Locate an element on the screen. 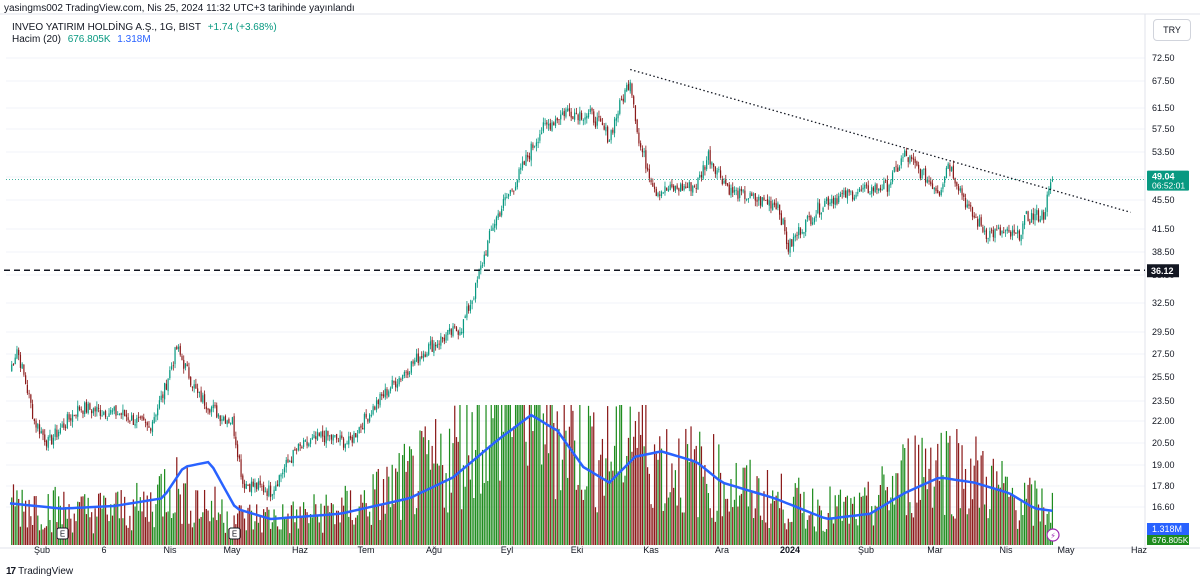  time-tick-label: Eki is located at coordinates (577, 550).